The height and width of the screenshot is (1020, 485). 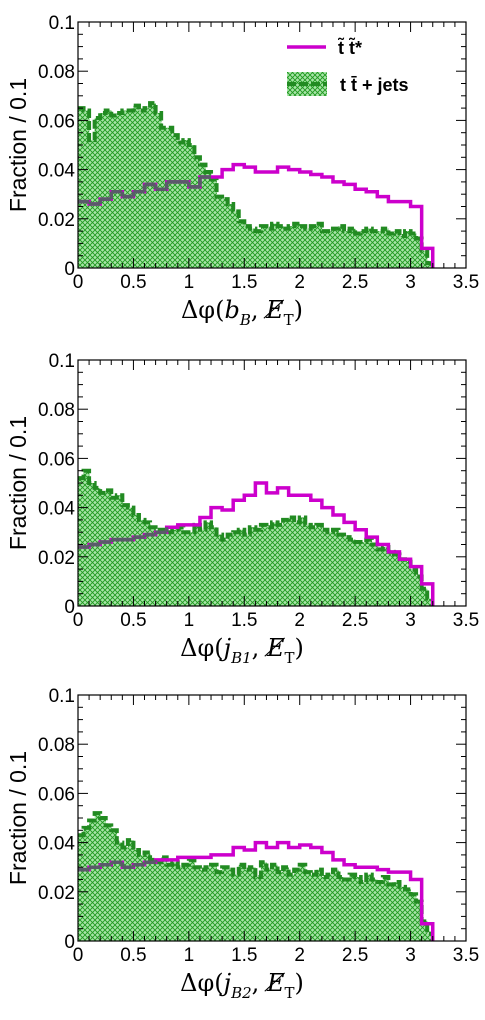 What do you see at coordinates (123, 538) in the screenshot?
I see `signal-overlap-line` at bounding box center [123, 538].